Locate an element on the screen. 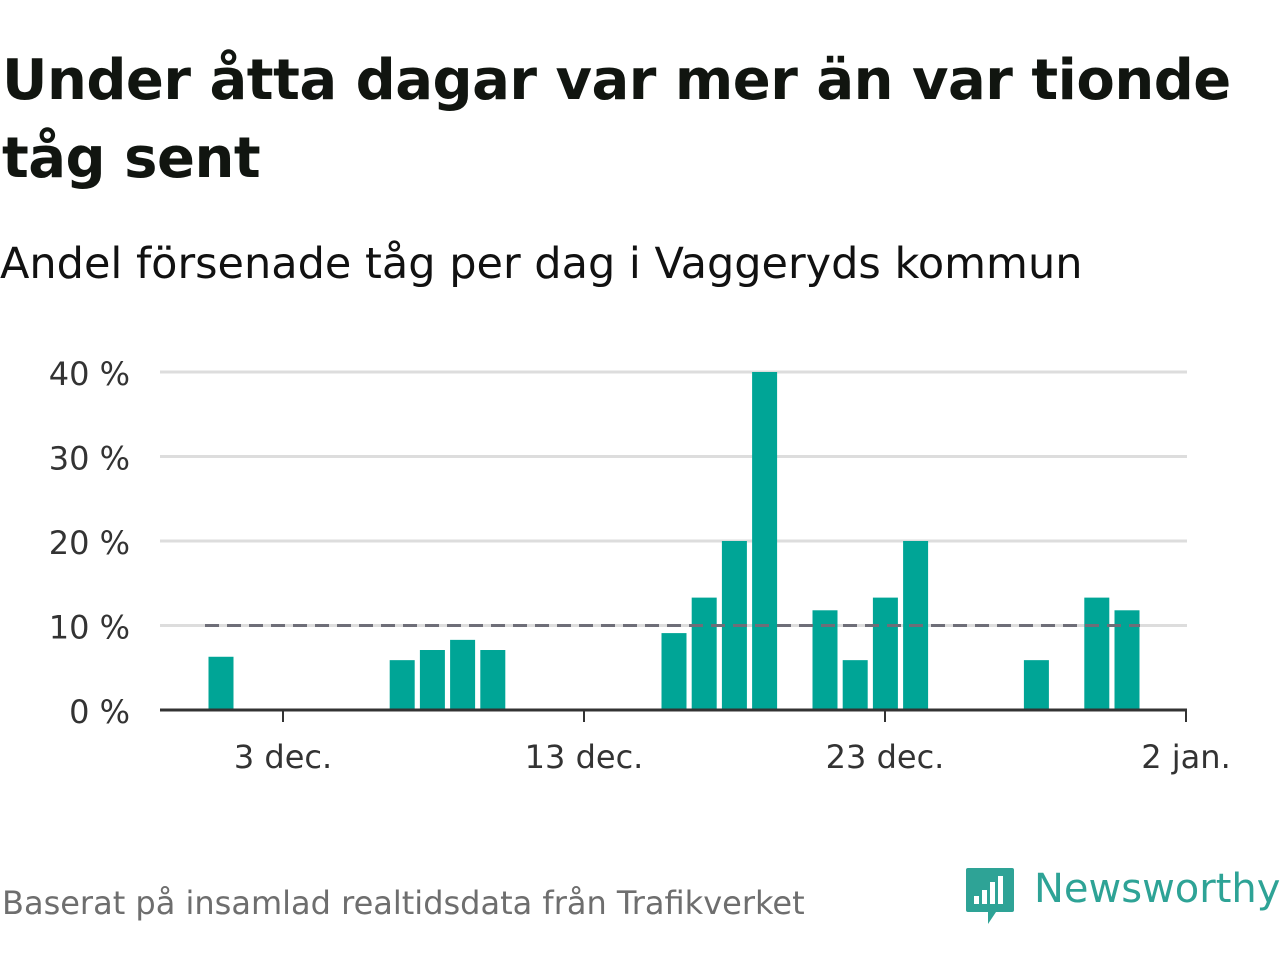 The height and width of the screenshot is (960, 1280). y-tick-label: 0 % is located at coordinates (99, 712).